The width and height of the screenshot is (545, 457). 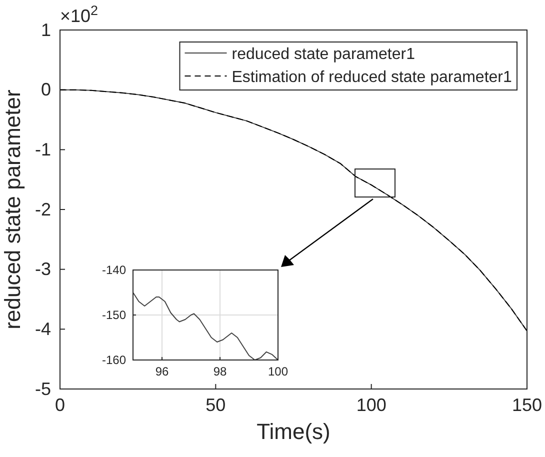 I want to click on text: ×10$^{2}$, so click(x=79, y=14).